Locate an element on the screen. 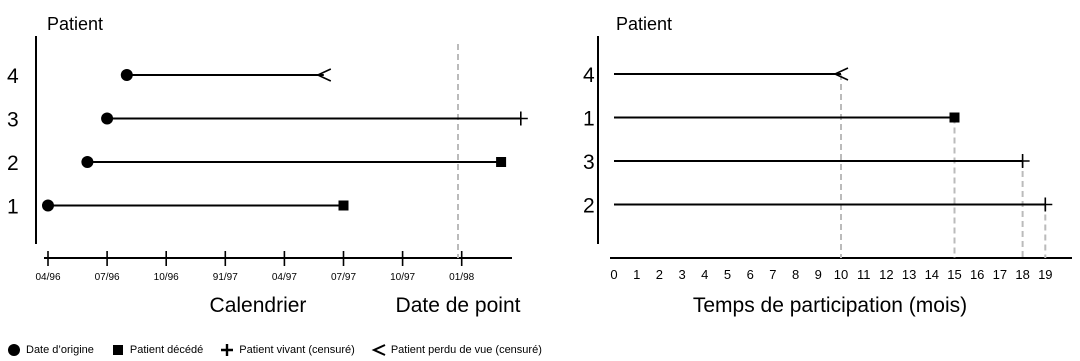 The height and width of the screenshot is (361, 1080). right-x-tick-label: 4 is located at coordinates (704, 274).